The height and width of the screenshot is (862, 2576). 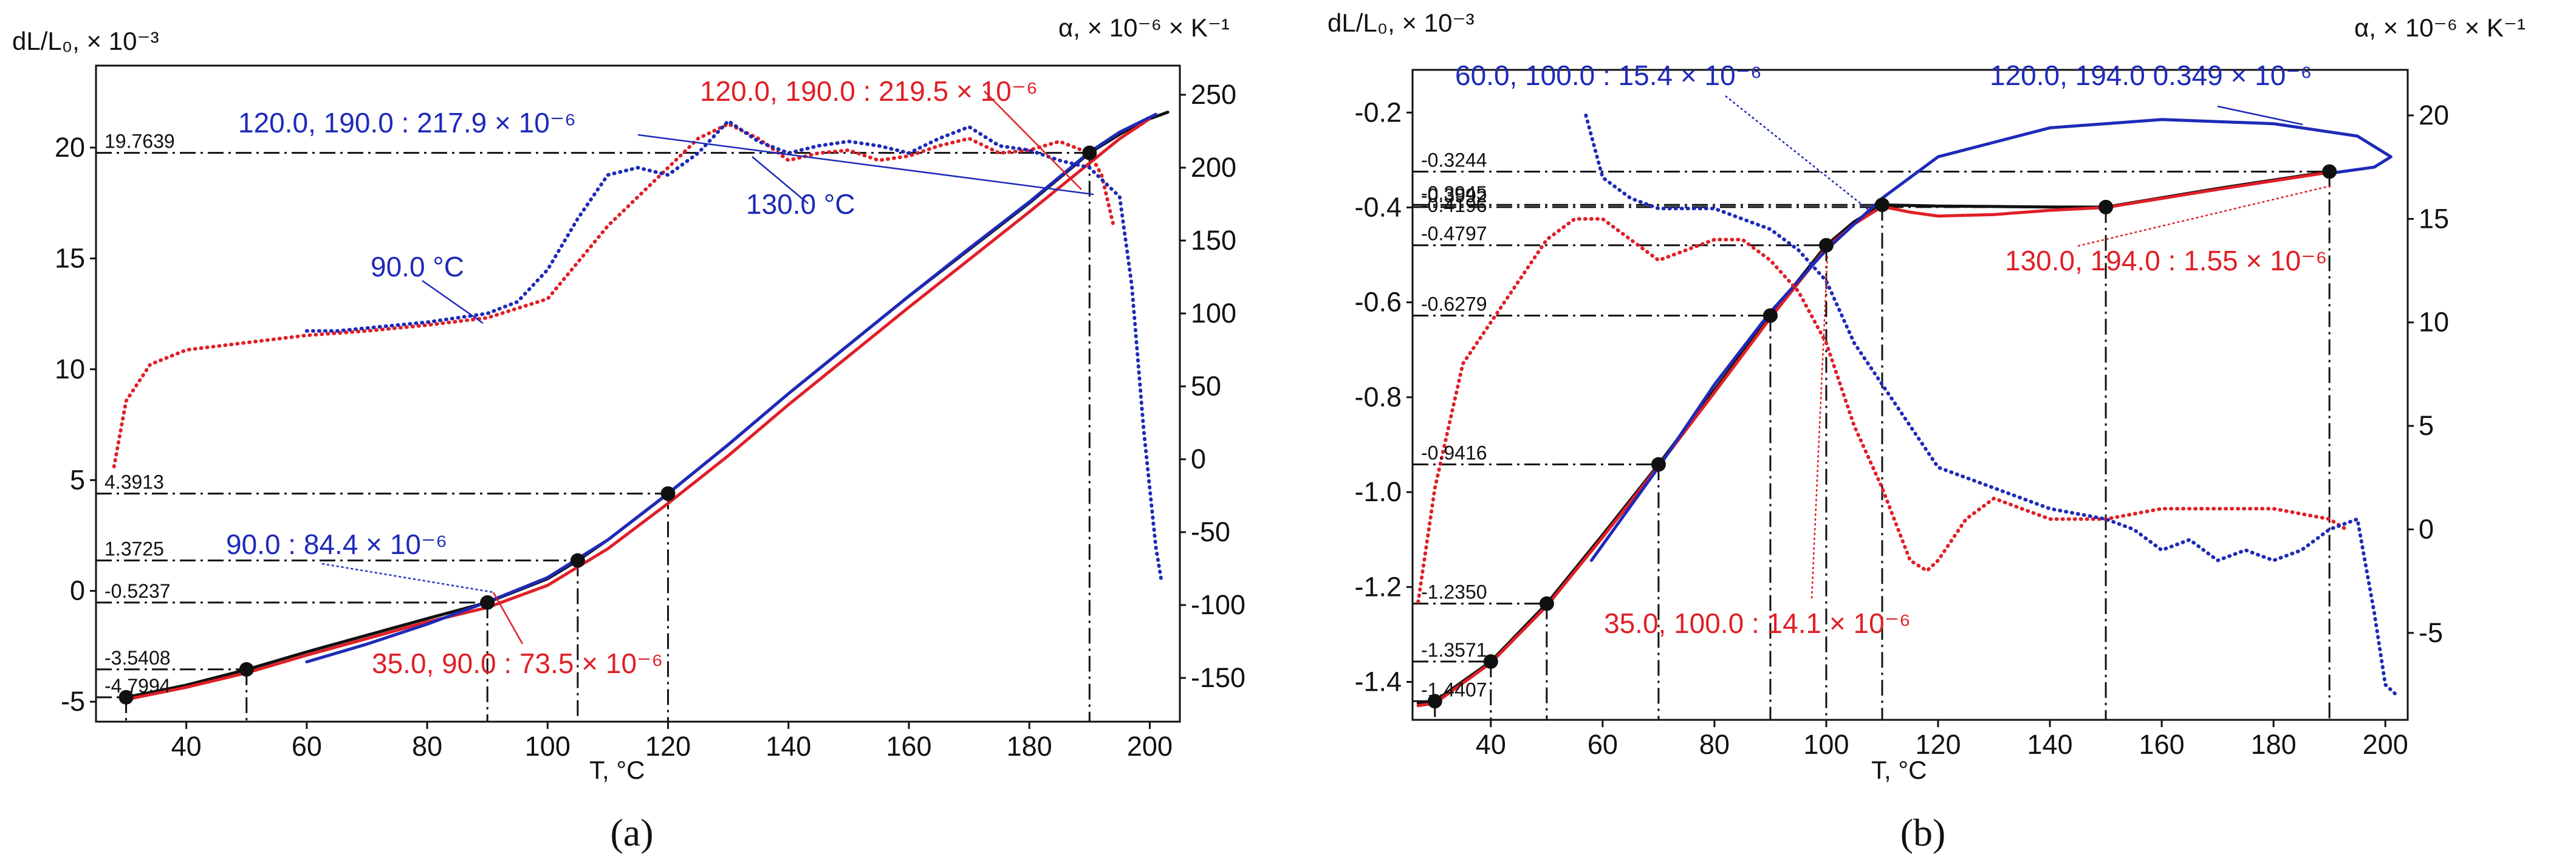 What do you see at coordinates (1454, 160) in the screenshot?
I see `panel-b-ref-label: -0.3244` at bounding box center [1454, 160].